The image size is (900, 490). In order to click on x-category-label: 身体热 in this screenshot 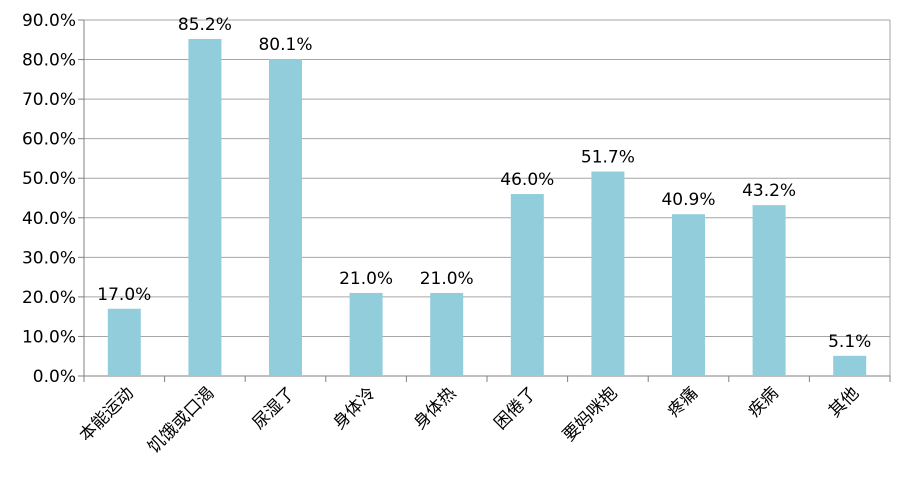, I will do `click(435, 408)`.